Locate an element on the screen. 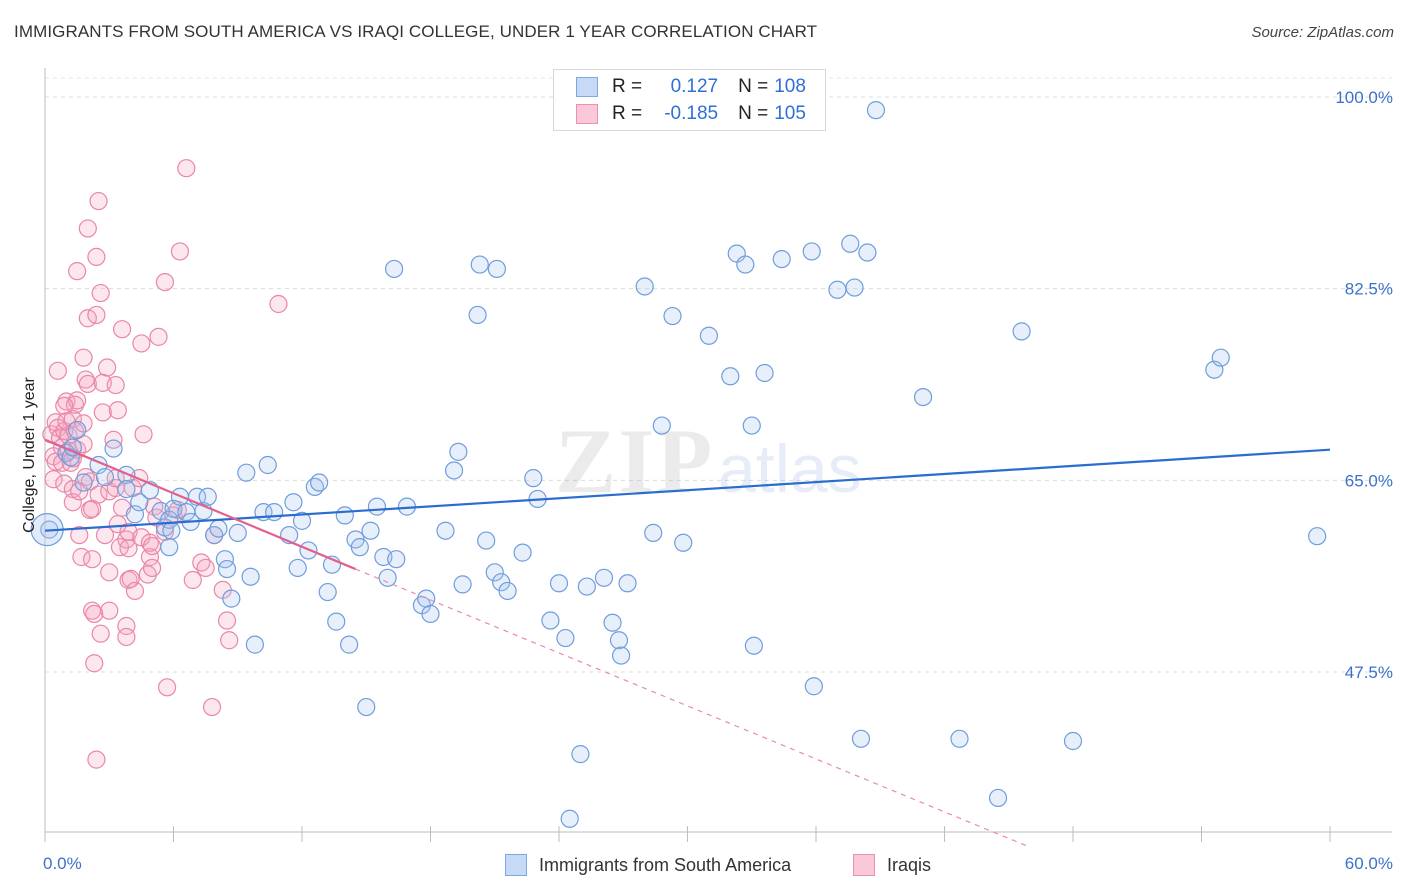 Image resolution: width=1406 pixels, height=892 pixels. bottom-legend-swatch-pink is located at coordinates (864, 865).